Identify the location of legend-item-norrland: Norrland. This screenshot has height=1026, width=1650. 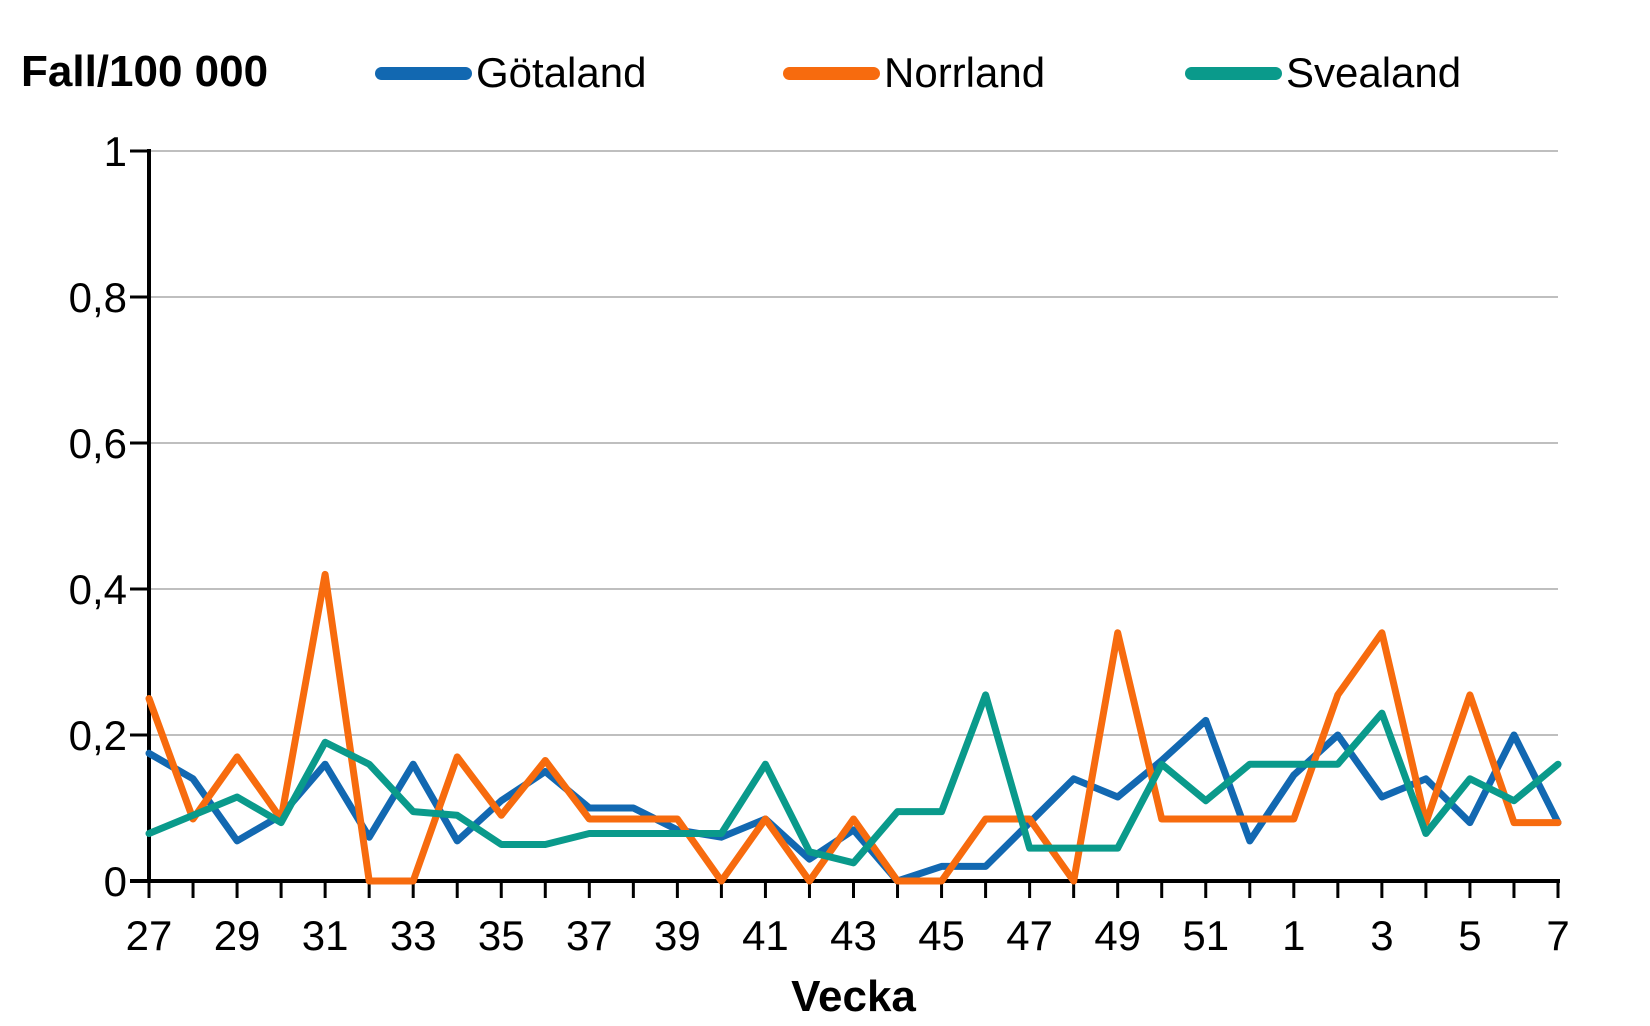
(914, 72).